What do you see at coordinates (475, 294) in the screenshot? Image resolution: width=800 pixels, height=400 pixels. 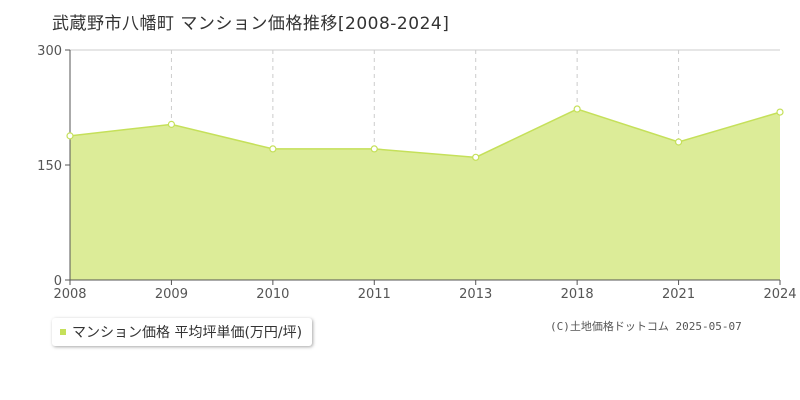 I see `x-tick-label: 2013` at bounding box center [475, 294].